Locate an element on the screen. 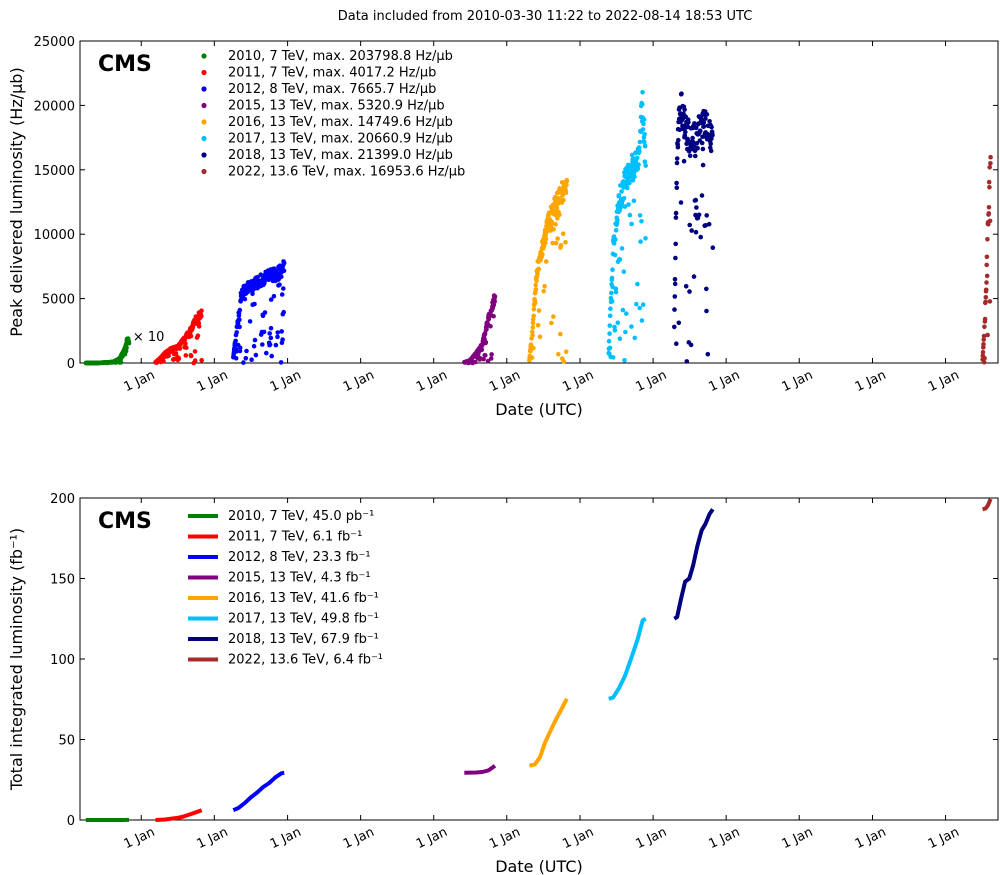 Image resolution: width=1000 pixels, height=875 pixels. y-axis-title: Peak delivered luminosity (Hz/μb) is located at coordinates (16, 201).